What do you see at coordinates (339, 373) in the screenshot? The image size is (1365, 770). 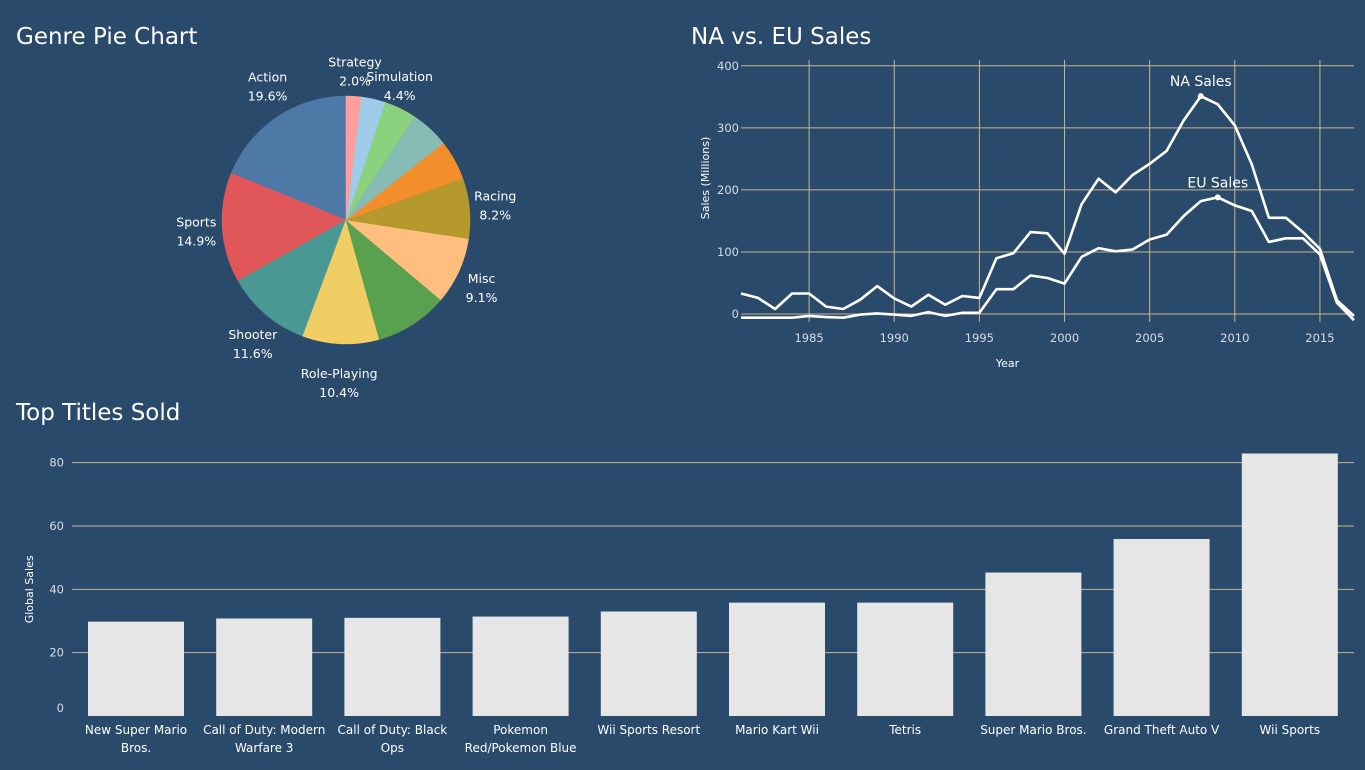 I see `pie-slice-label: Role-Playing` at bounding box center [339, 373].